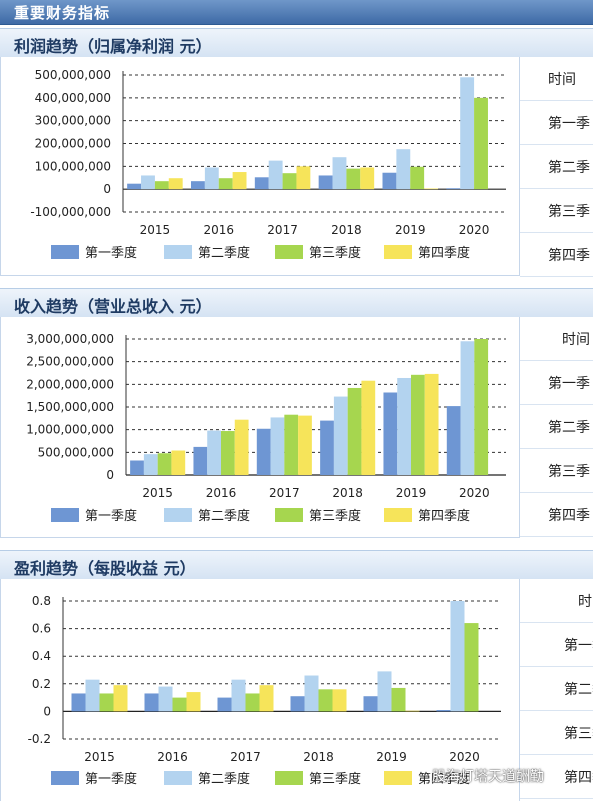 The width and height of the screenshot is (593, 805). I want to click on y-tick-label: 300,000,000, so click(73, 121).